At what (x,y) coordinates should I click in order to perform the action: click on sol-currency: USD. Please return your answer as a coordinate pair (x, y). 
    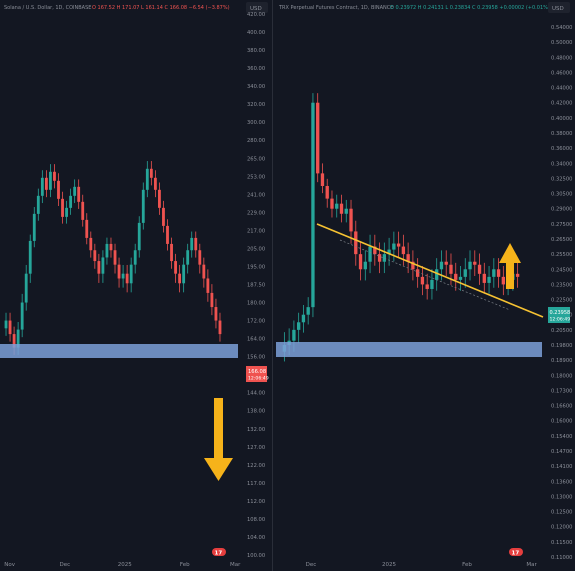
    Looking at the image, I should click on (256, 9).